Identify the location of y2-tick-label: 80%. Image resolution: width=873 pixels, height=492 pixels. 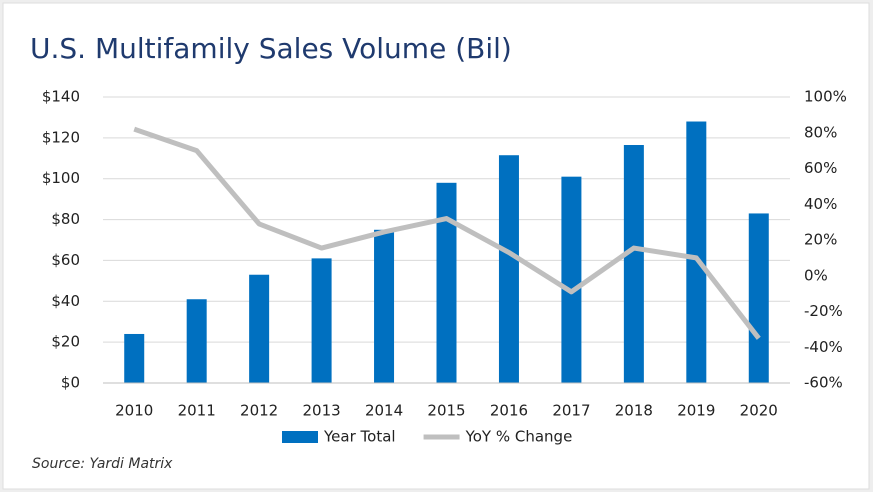
(820, 132).